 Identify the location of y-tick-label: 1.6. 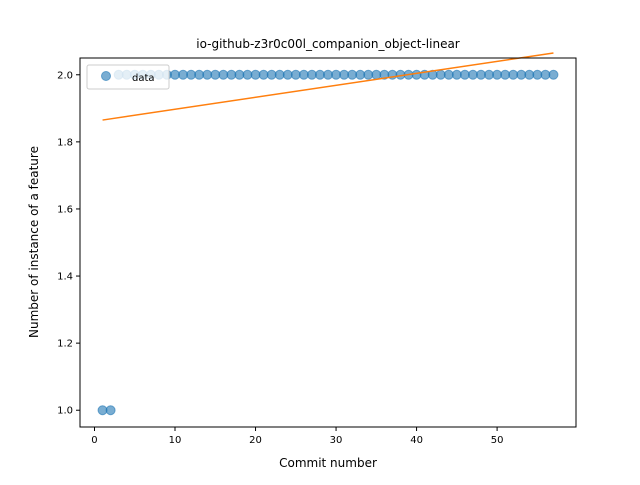
(65, 209).